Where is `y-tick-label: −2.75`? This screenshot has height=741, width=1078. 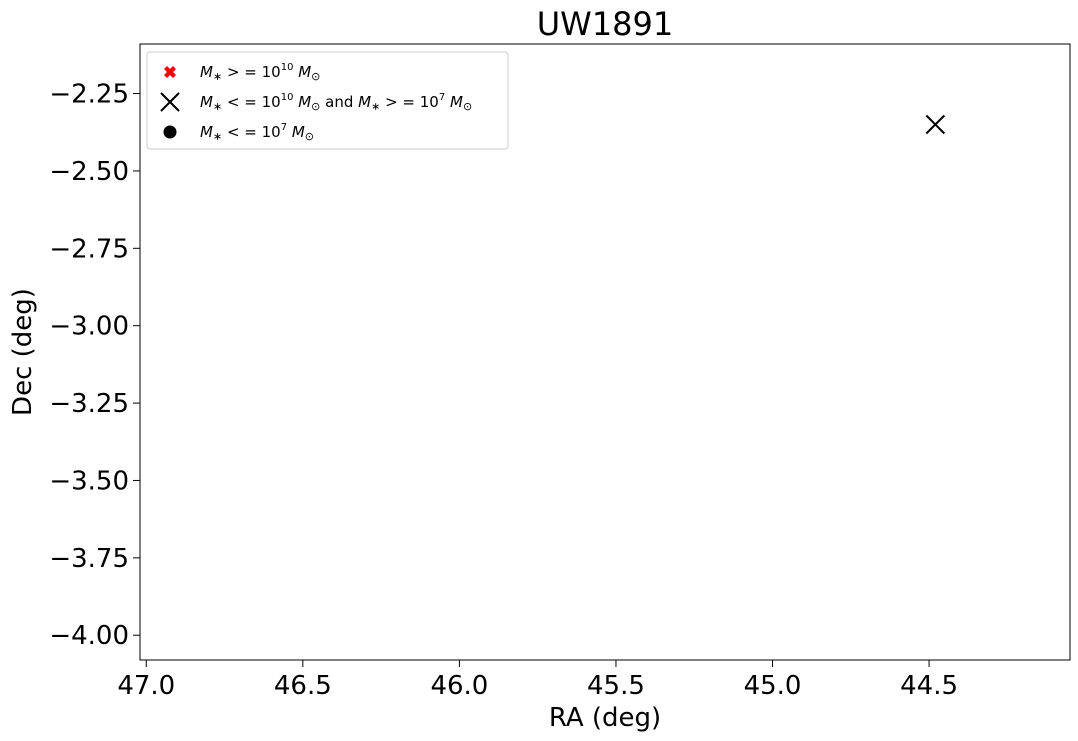
y-tick-label: −2.75 is located at coordinates (89, 249).